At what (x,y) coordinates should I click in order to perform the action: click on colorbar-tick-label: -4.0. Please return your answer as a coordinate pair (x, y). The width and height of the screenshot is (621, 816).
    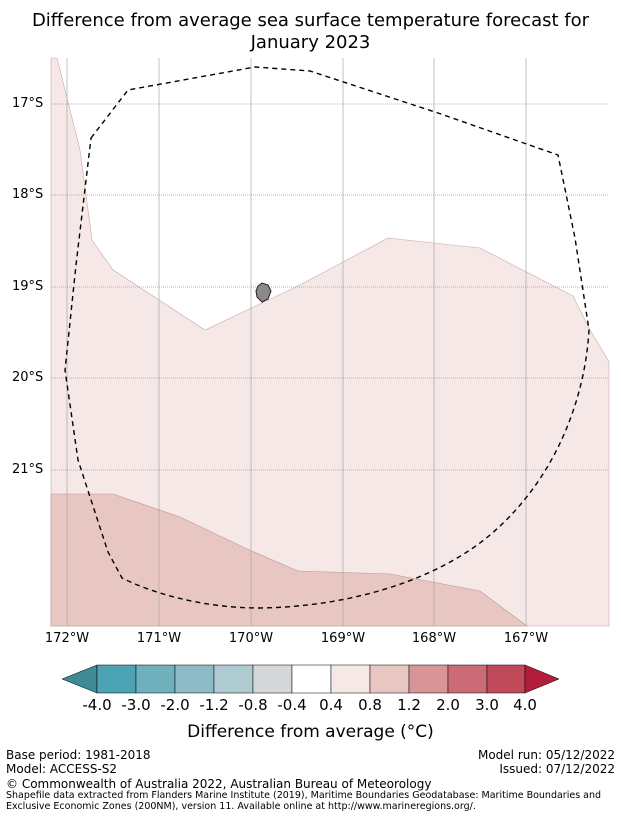
    Looking at the image, I should click on (97, 705).